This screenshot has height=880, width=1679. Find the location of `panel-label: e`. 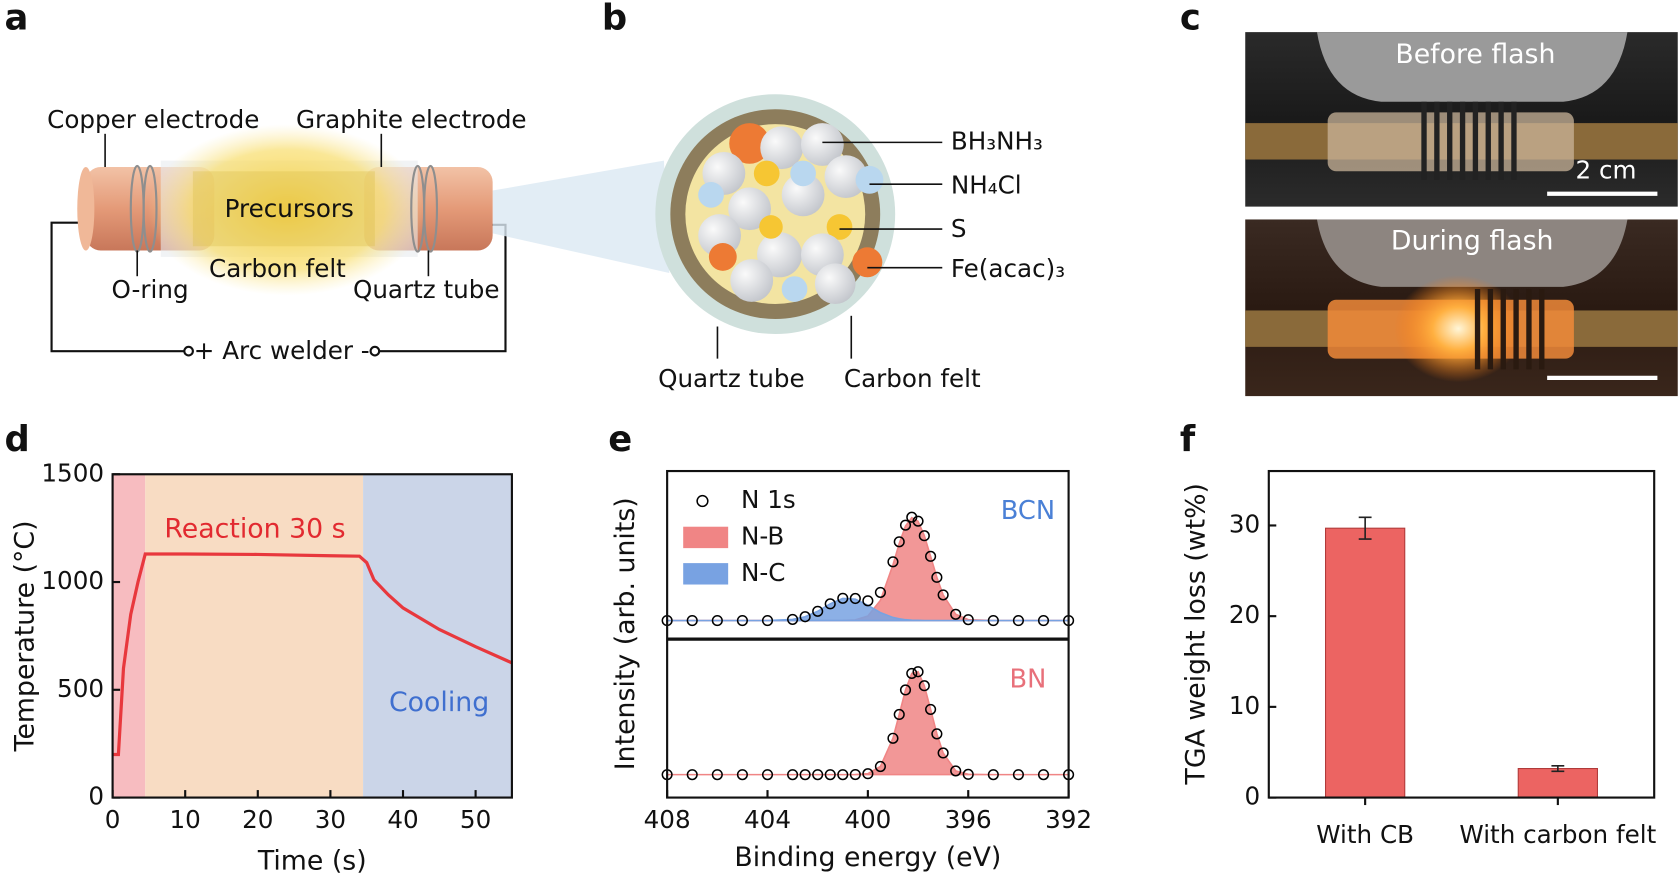

panel-label: e is located at coordinates (620, 439).